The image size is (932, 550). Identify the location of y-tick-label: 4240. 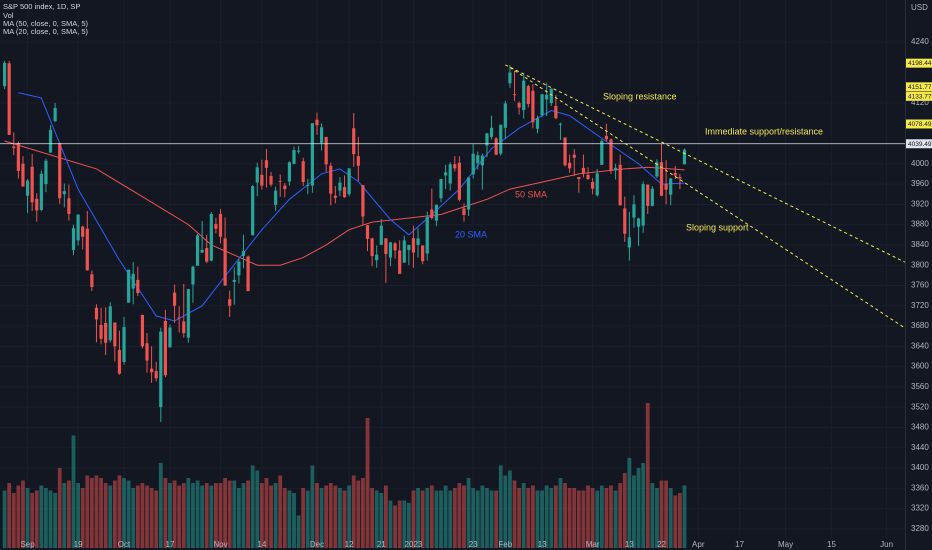
(920, 41).